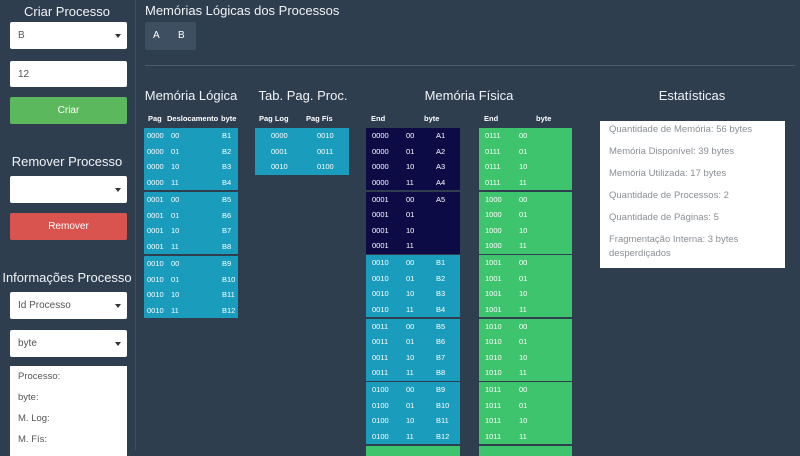 The image size is (800, 456). Describe the element at coordinates (68, 411) in the screenshot. I see `info-panel` at that location.